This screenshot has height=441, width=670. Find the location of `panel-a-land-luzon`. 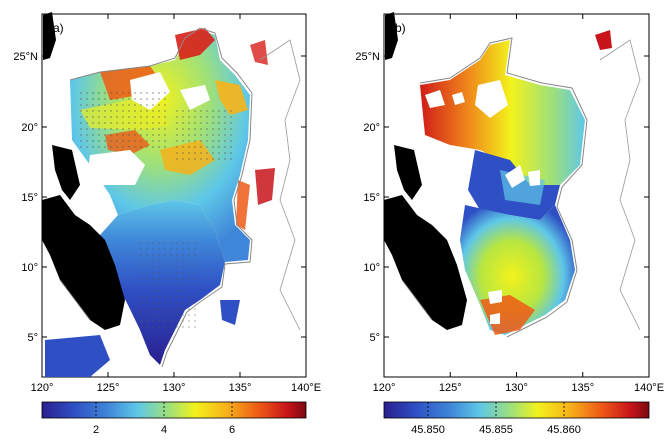

panel-a-land-luzon is located at coordinates (66, 172).